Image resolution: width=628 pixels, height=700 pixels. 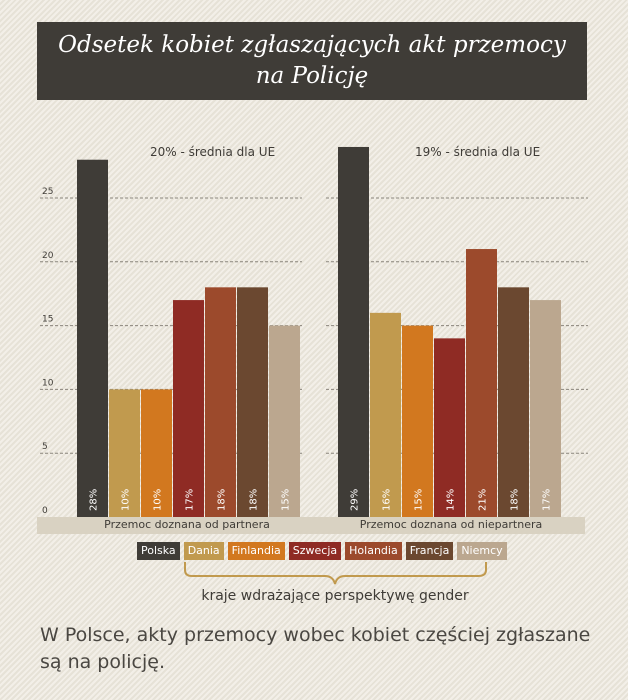 I want to click on y-tick-label: 20, so click(x=48, y=256).